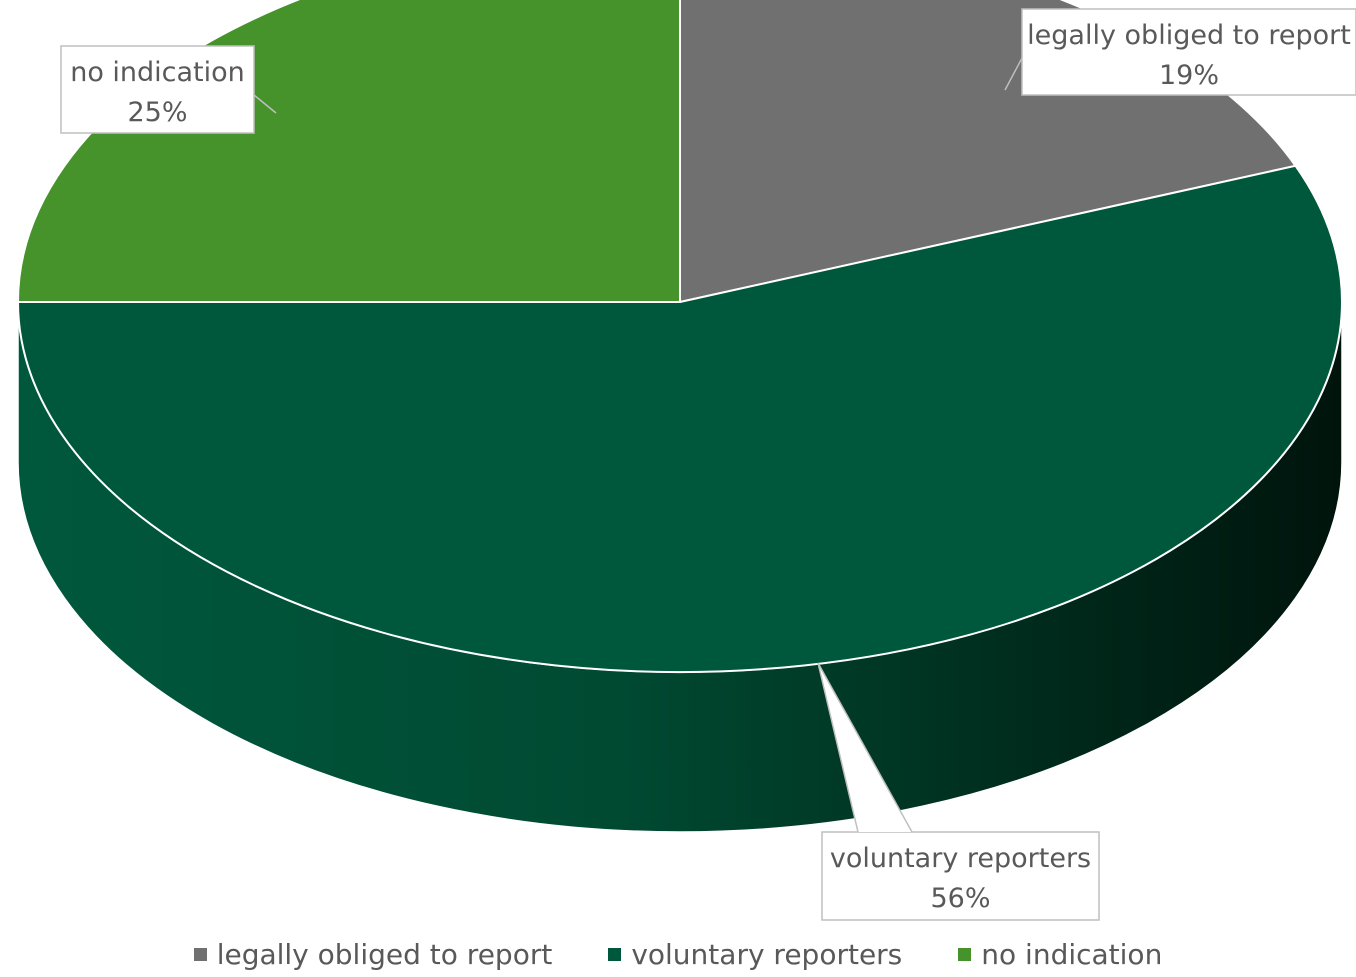  What do you see at coordinates (385, 954) in the screenshot?
I see `legend-label-legally-obliged: legally obliged to report` at bounding box center [385, 954].